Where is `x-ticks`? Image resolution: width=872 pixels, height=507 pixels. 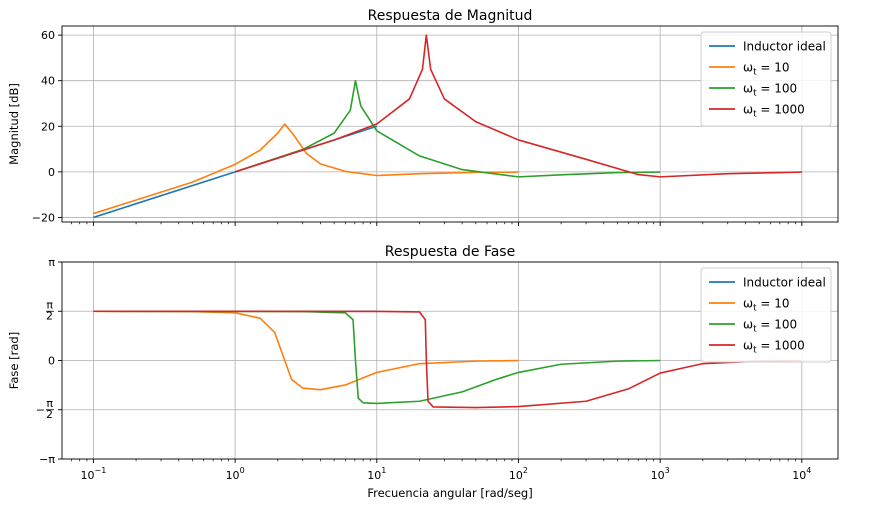 x-ticks is located at coordinates (437, 224).